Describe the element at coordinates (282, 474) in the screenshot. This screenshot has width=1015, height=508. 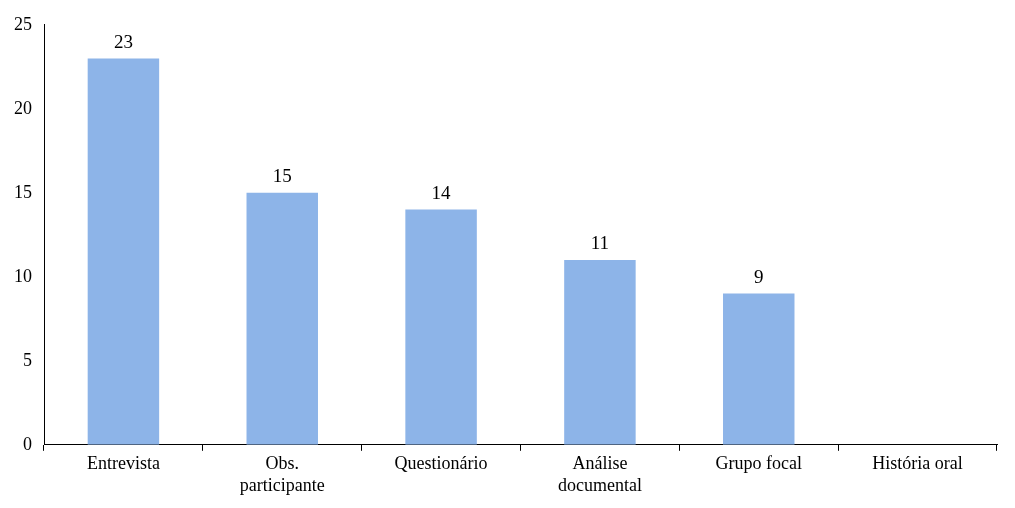
I see `x-tick-label: Obs. participante` at that location.